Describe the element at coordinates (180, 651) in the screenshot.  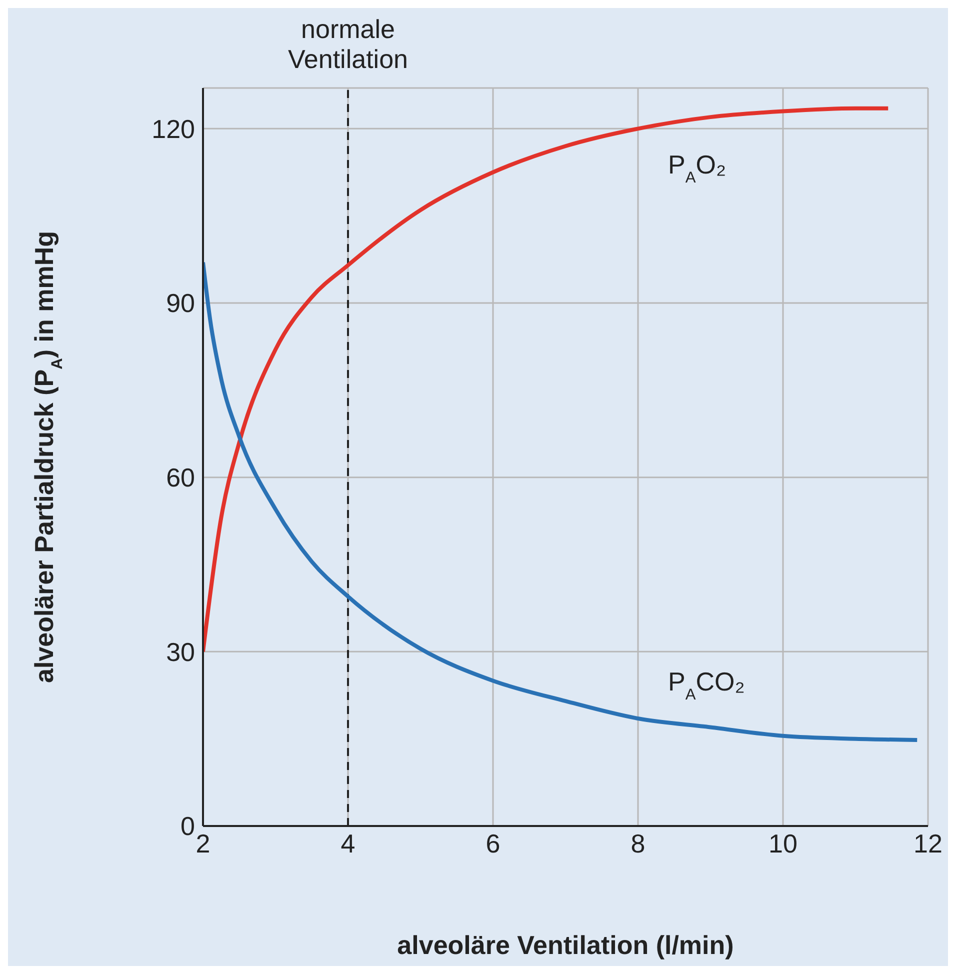
I see `y-tick-label: 30` at that location.